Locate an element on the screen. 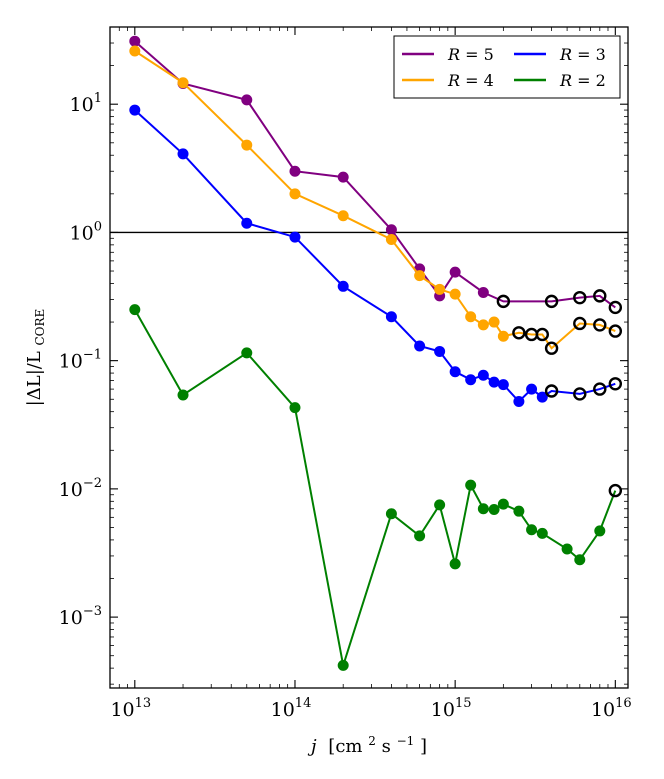 The image size is (664, 779). legend-item: R = 5 is located at coordinates (448, 54).